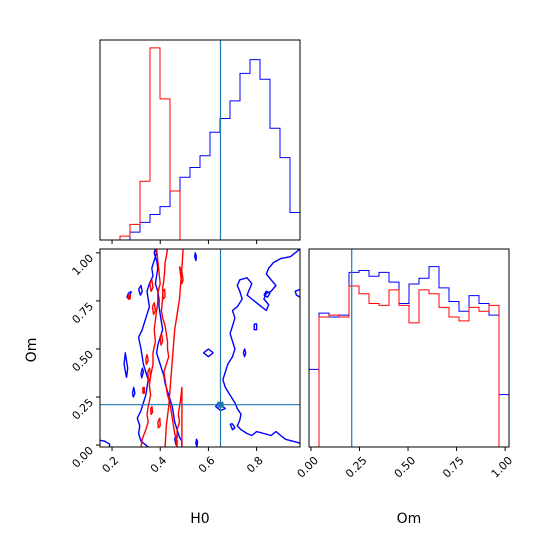 This screenshot has height=550, width=550. What do you see at coordinates (83, 409) in the screenshot?
I see `om-tick-label: 0.25` at bounding box center [83, 409].